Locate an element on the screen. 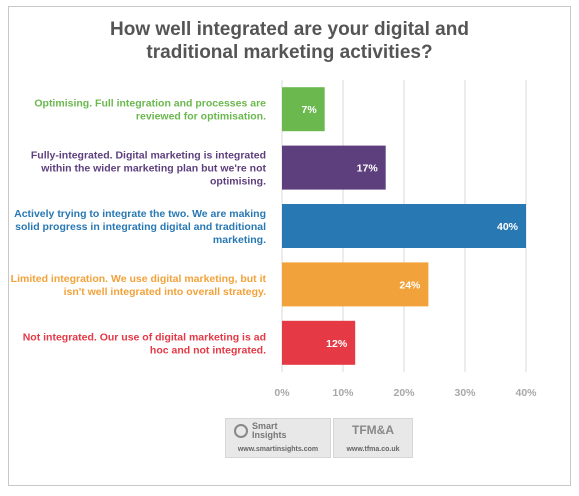  bar-value-label-3: 24% is located at coordinates (410, 285).